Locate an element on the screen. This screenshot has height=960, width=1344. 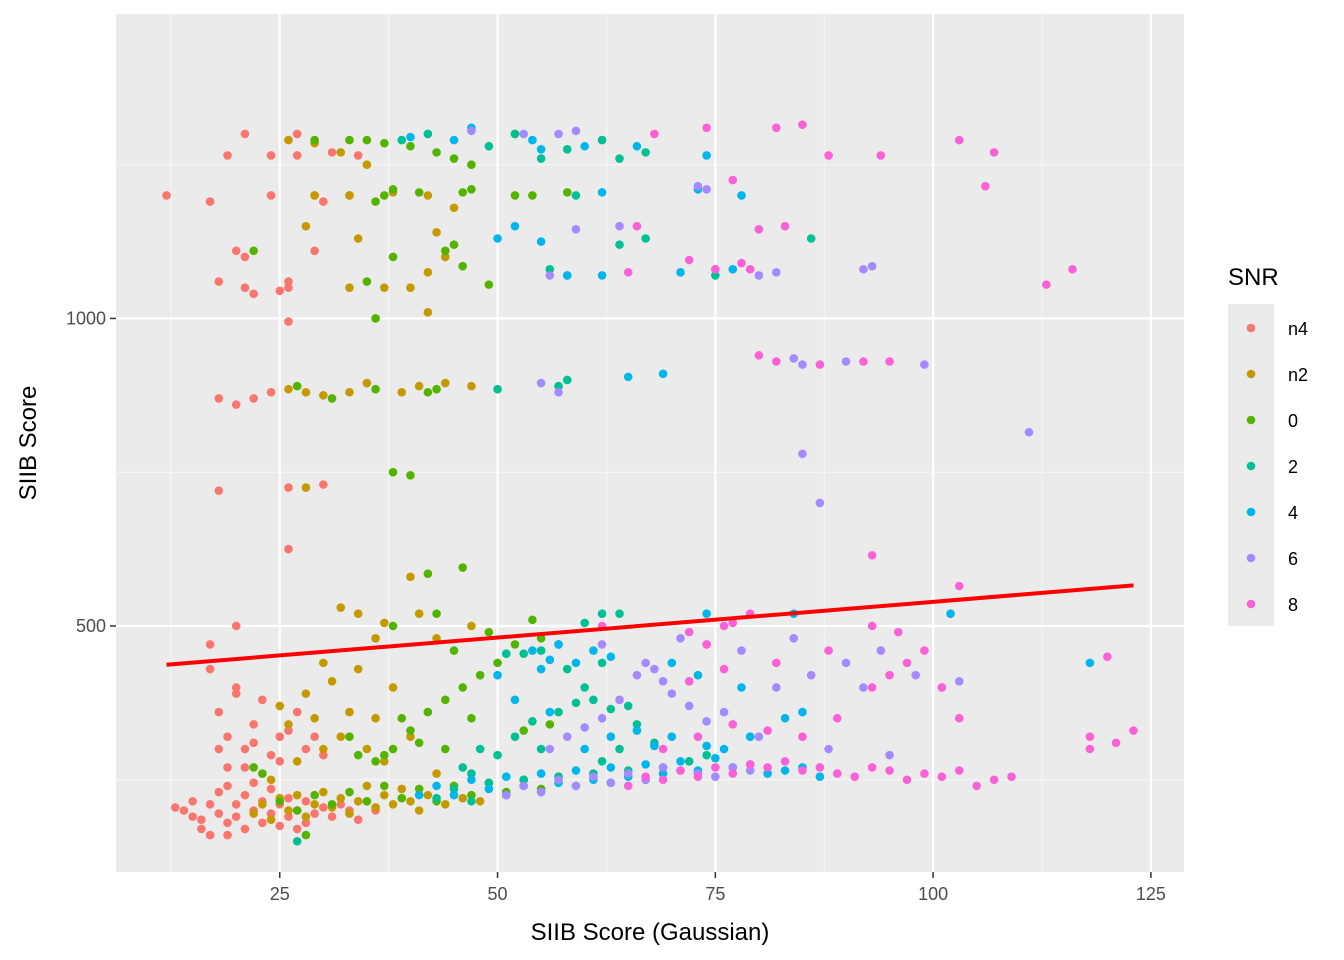
legend-title: SNR is located at coordinates (1253, 277).